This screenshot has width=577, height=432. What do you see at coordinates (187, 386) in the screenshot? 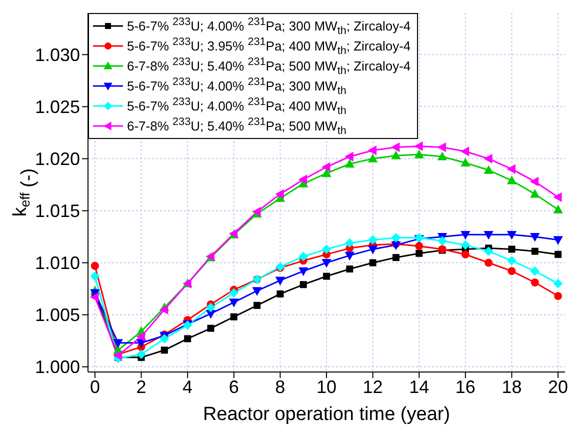
I see `x-tick-label: 4` at bounding box center [187, 386].